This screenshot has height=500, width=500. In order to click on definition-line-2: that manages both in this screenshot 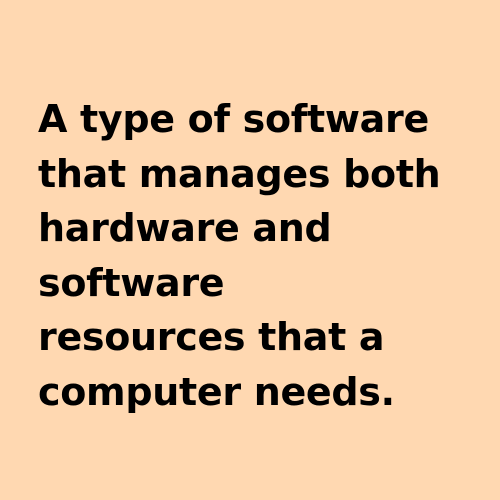, I will do `click(239, 173)`.